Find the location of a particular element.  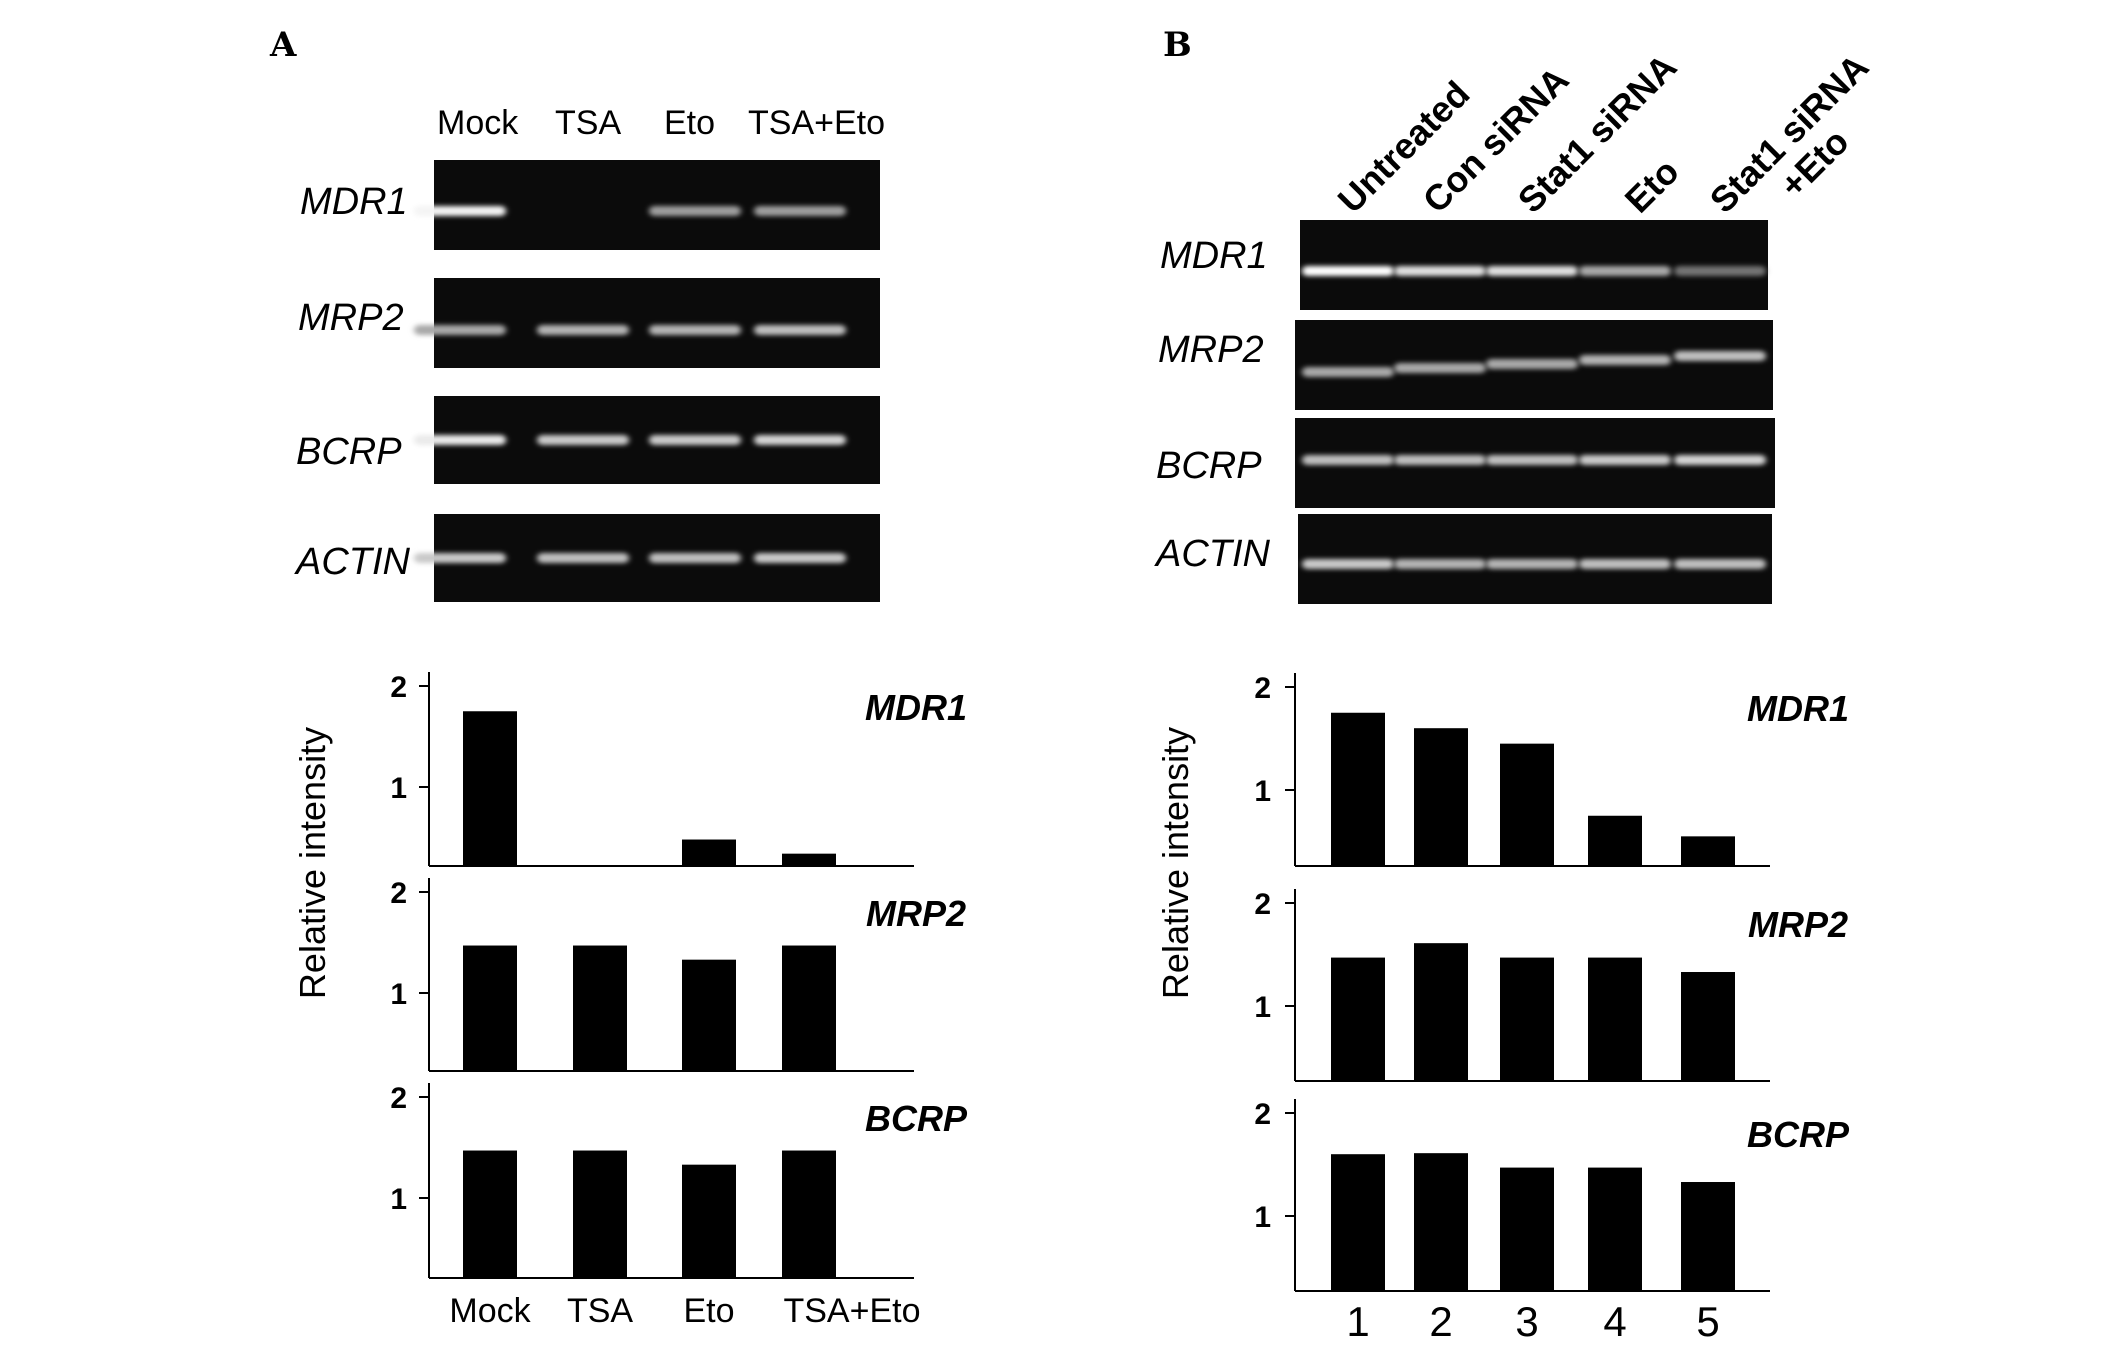

panel-b-x-categories: 1 2 3 4 5 is located at coordinates (1532, 1321).